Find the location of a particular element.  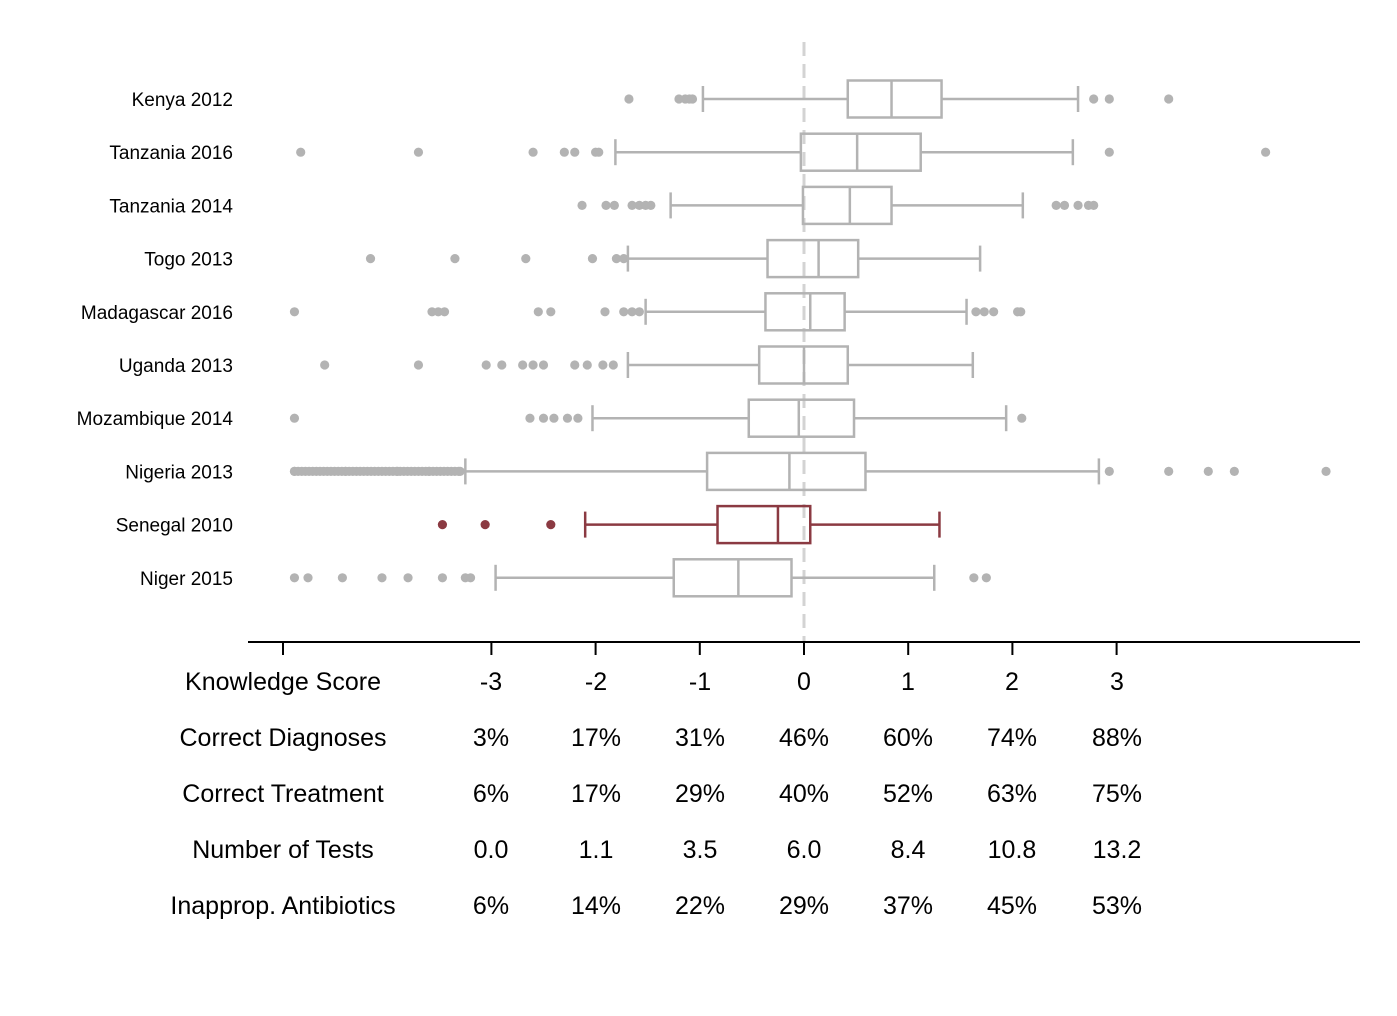

box-nigeria-2013 is located at coordinates (810, 471).